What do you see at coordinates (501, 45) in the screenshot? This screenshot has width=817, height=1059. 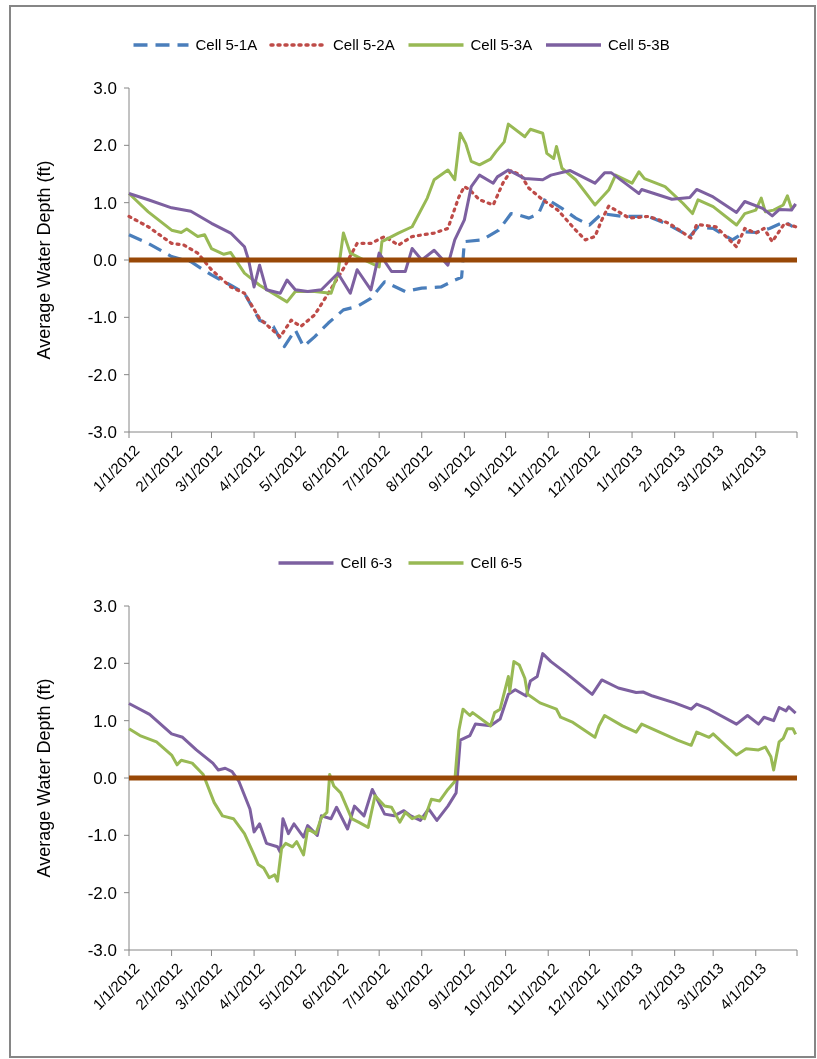 I see `legend-label: Cell 5-3A` at bounding box center [501, 45].